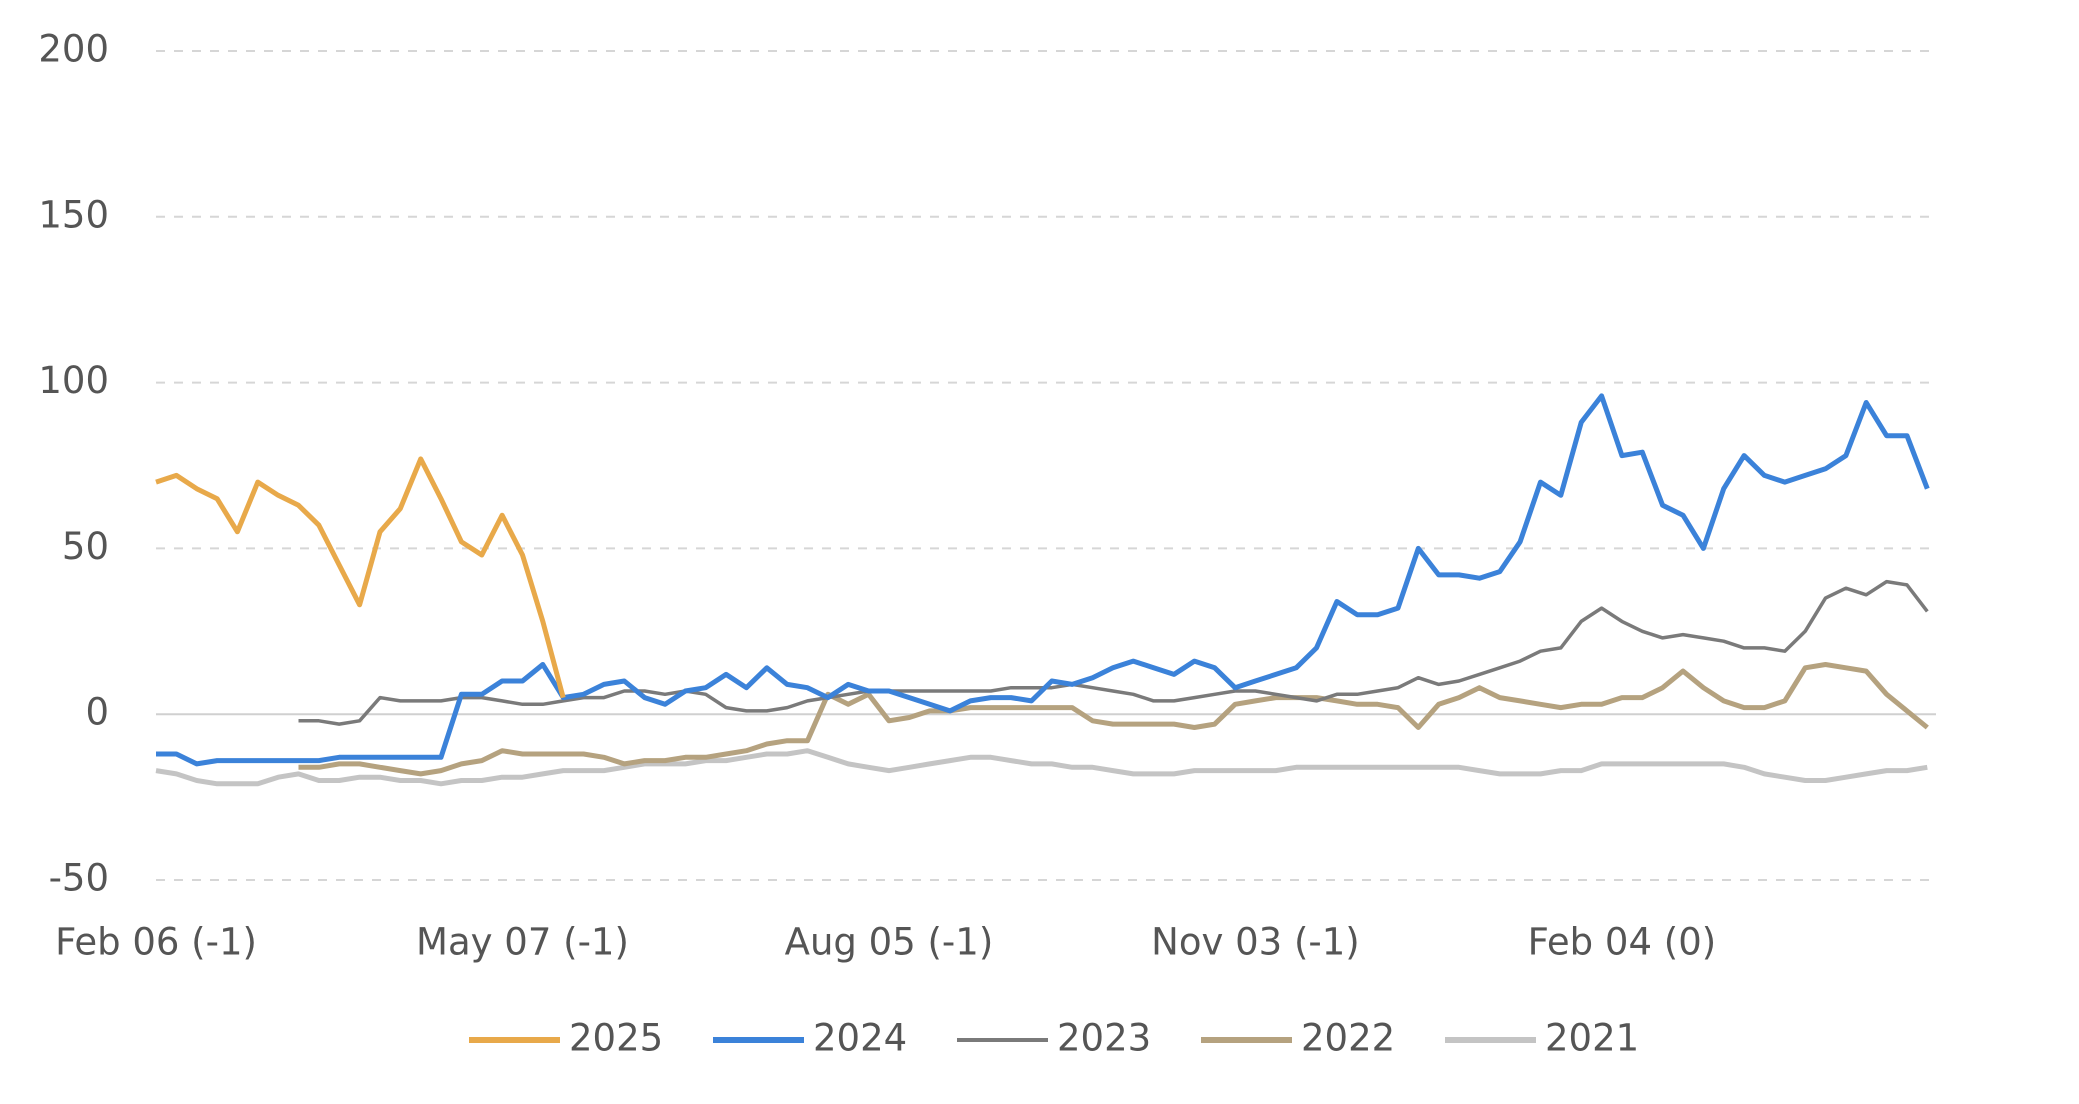  Describe the element at coordinates (97, 712) in the screenshot. I see `y-tick-label: 0` at that location.